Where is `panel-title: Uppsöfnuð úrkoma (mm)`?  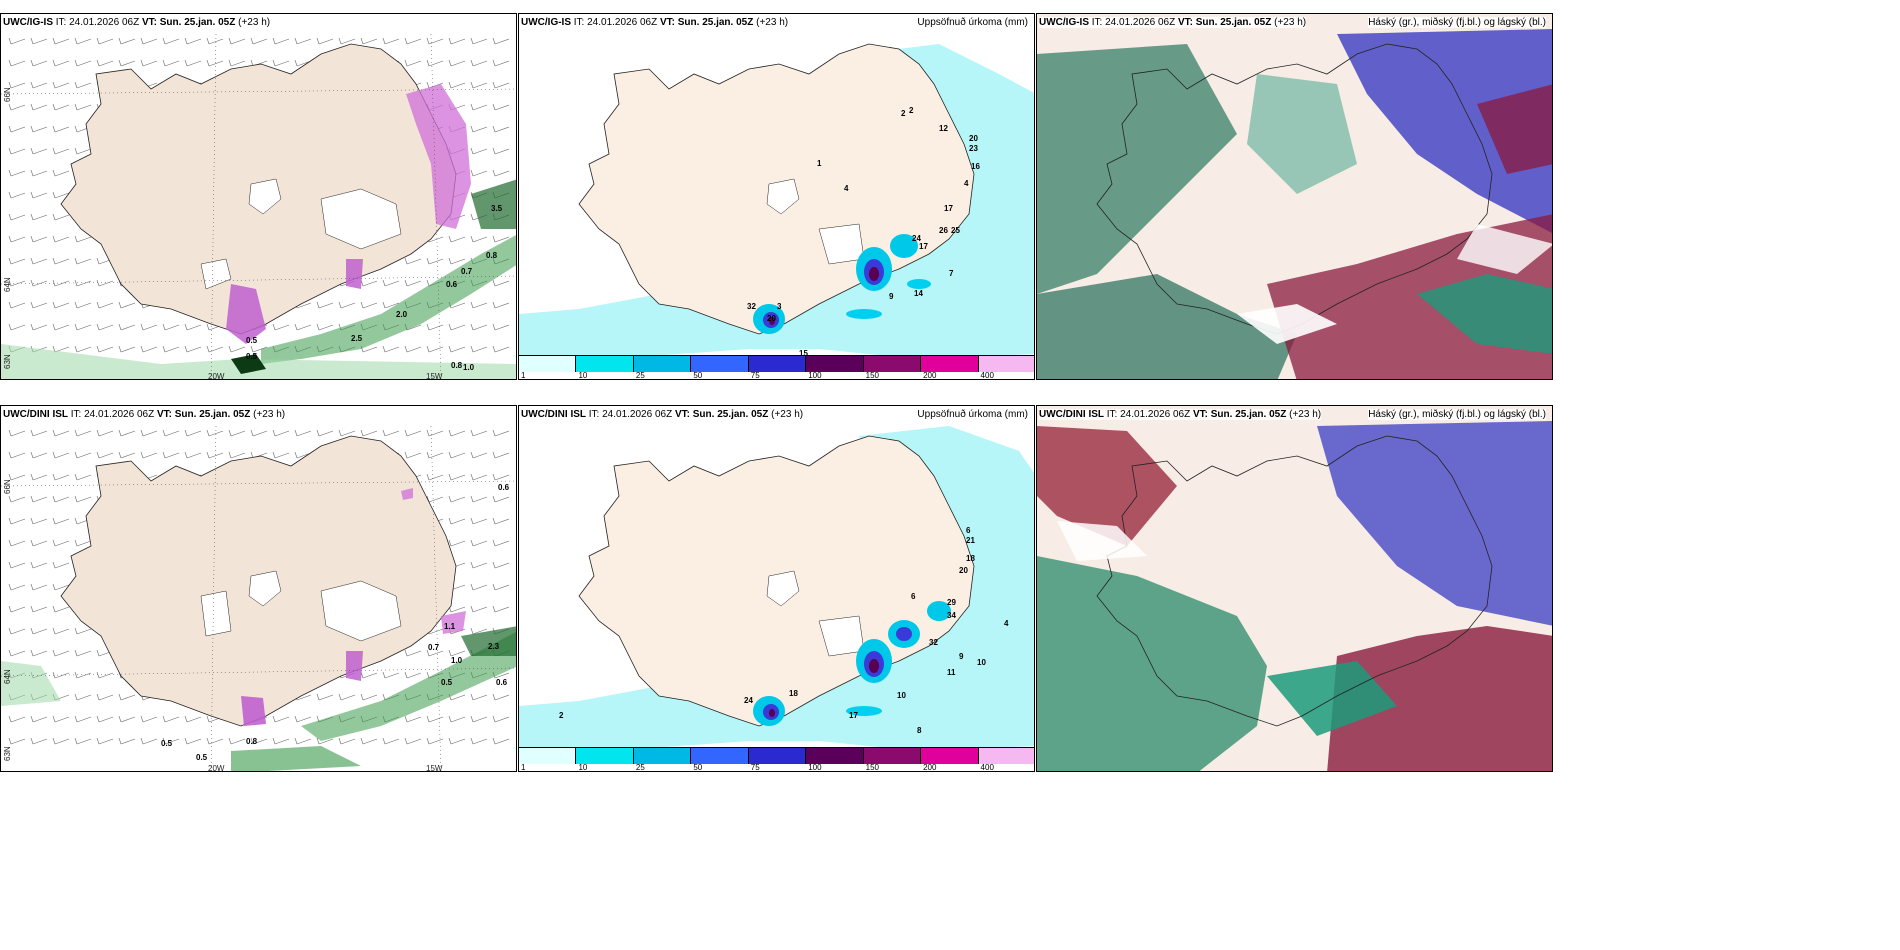
panel-title: Uppsöfnuð úrkoma (mm) is located at coordinates (972, 22).